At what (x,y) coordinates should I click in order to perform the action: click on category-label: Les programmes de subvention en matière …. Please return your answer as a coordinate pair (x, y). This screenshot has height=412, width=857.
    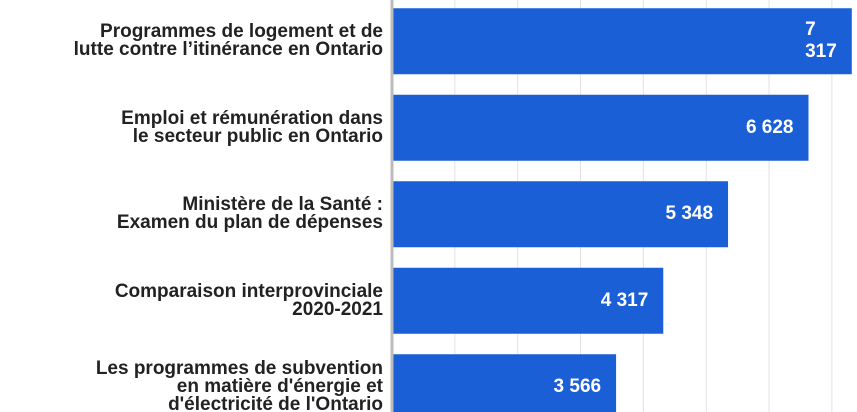
    Looking at the image, I should click on (239, 385).